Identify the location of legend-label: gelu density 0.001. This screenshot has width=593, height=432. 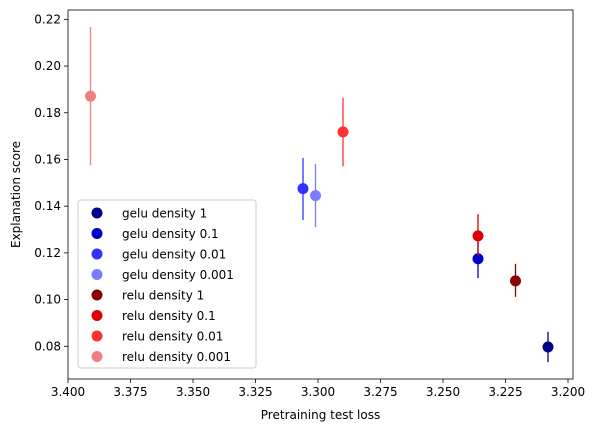
(178, 275).